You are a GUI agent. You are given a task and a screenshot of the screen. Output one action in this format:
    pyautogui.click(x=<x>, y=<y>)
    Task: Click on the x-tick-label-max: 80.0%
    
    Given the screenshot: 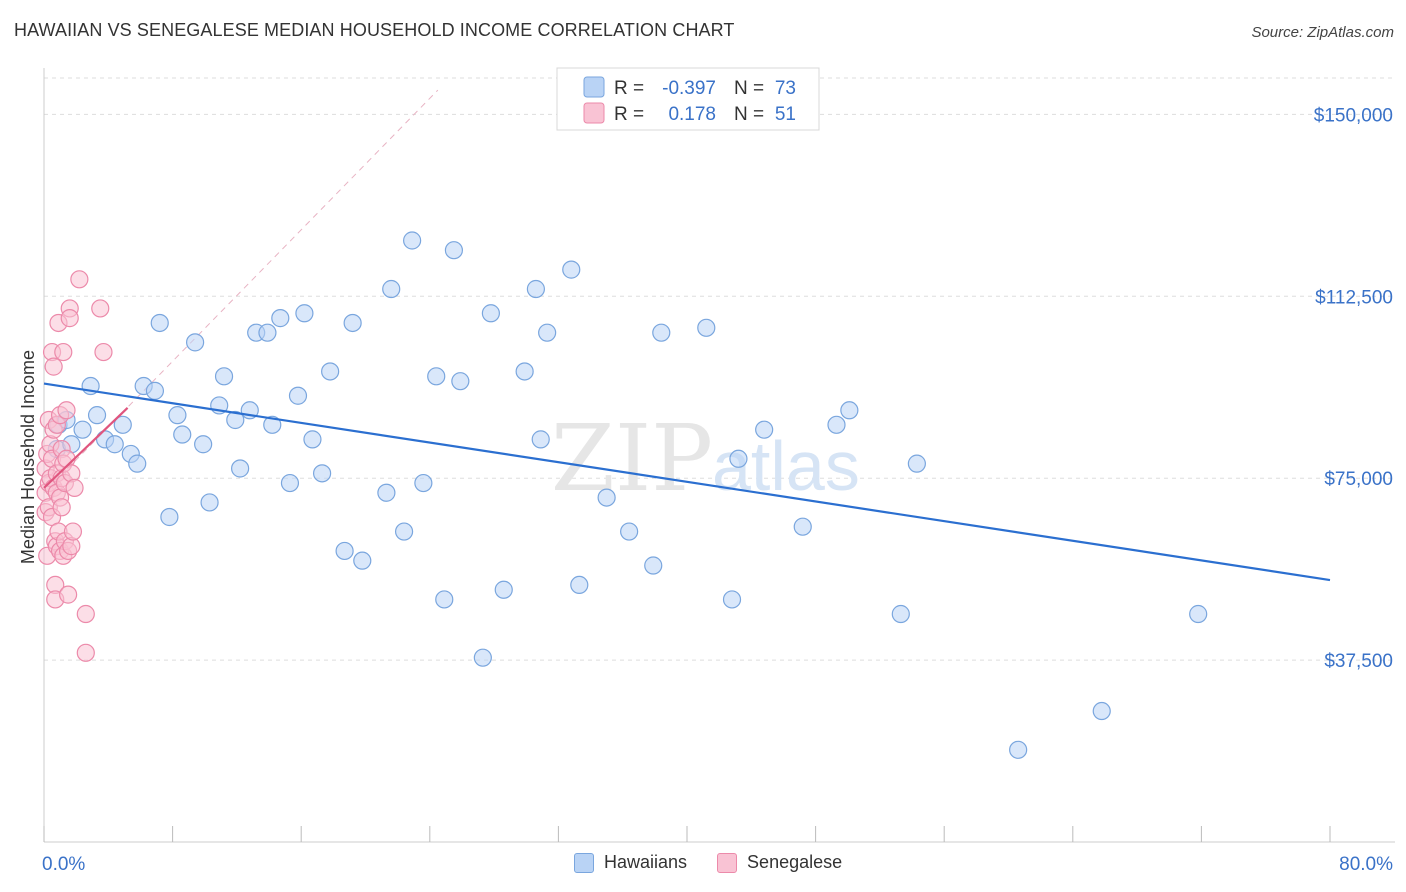 What is the action you would take?
    pyautogui.click(x=1366, y=864)
    